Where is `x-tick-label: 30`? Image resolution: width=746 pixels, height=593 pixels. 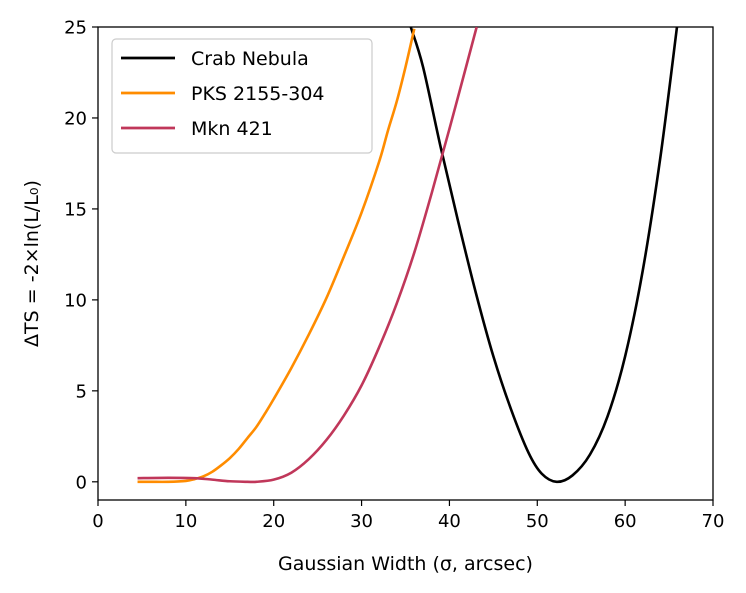
x-tick-label: 30 is located at coordinates (361, 521).